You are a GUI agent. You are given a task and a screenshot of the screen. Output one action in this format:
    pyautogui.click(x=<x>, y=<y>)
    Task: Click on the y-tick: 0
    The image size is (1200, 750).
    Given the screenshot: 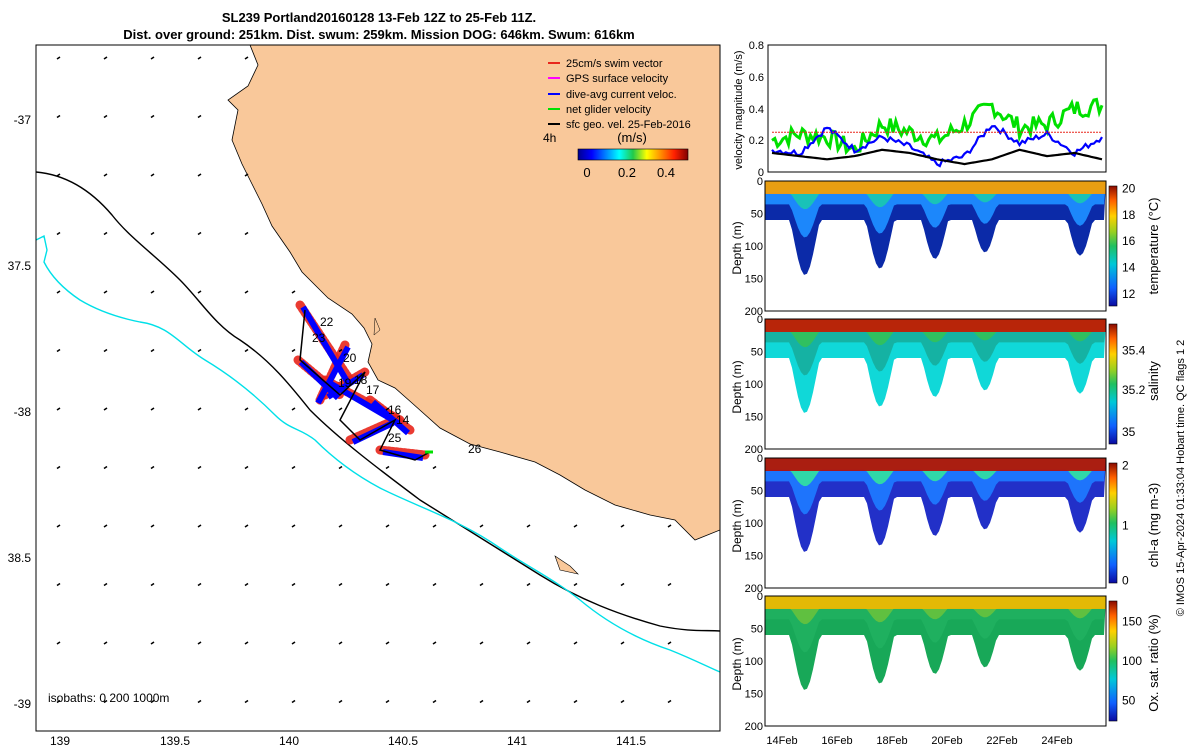 What is the action you would take?
    pyautogui.click(x=761, y=173)
    